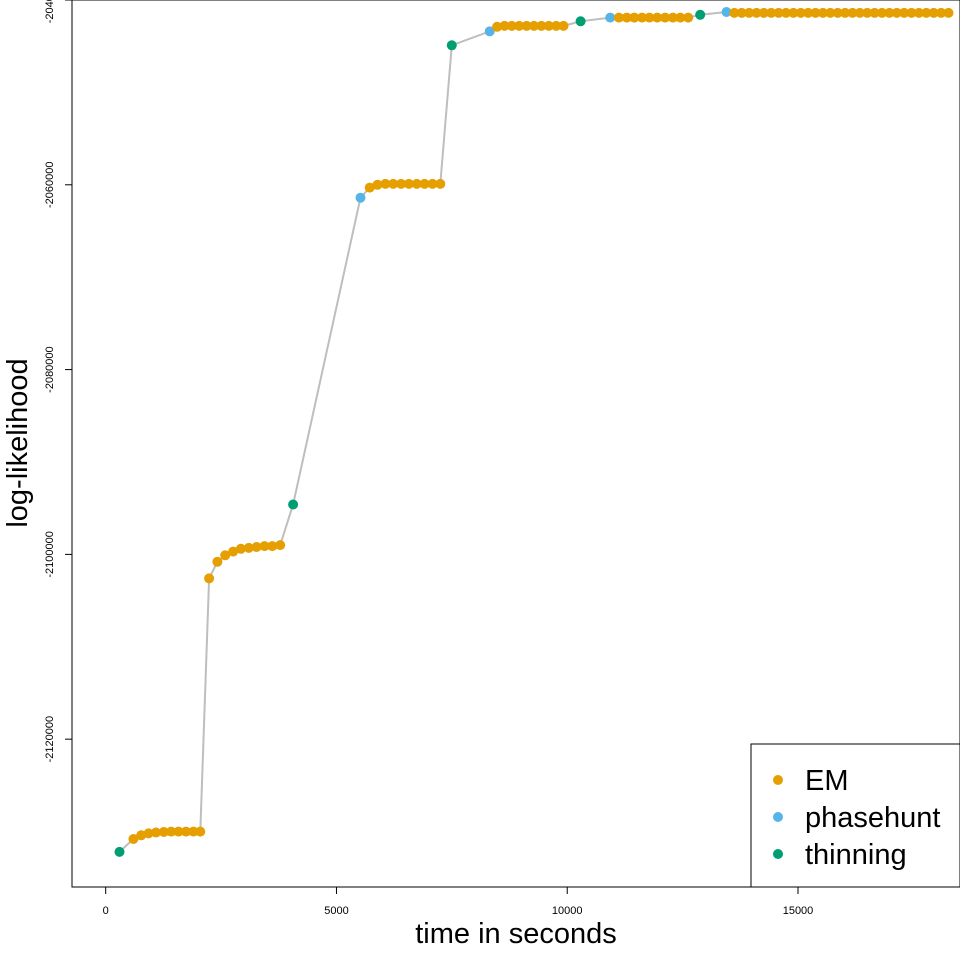 This screenshot has width=960, height=960. Describe the element at coordinates (50, 11) in the screenshot. I see `y-tick-label: -2040000` at that location.